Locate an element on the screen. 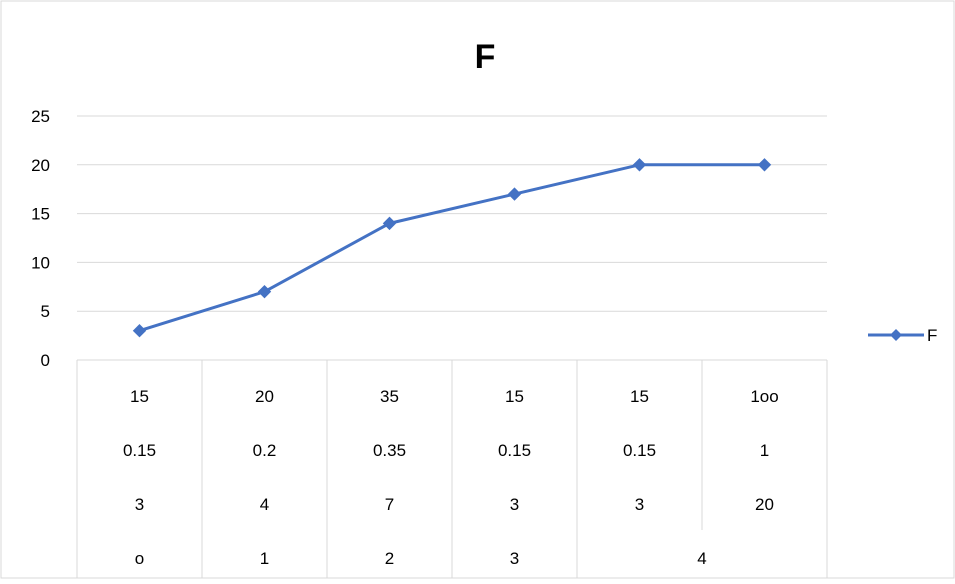 The width and height of the screenshot is (955, 584). x-category-label: 1oo is located at coordinates (764, 396).